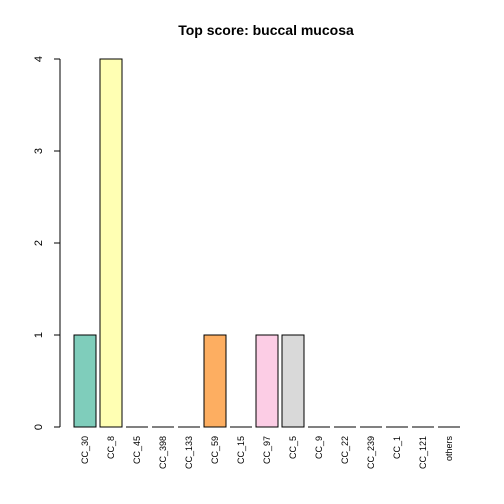 This screenshot has width=504, height=504. Describe the element at coordinates (39, 335) in the screenshot. I see `y-tick-label: 1` at that location.